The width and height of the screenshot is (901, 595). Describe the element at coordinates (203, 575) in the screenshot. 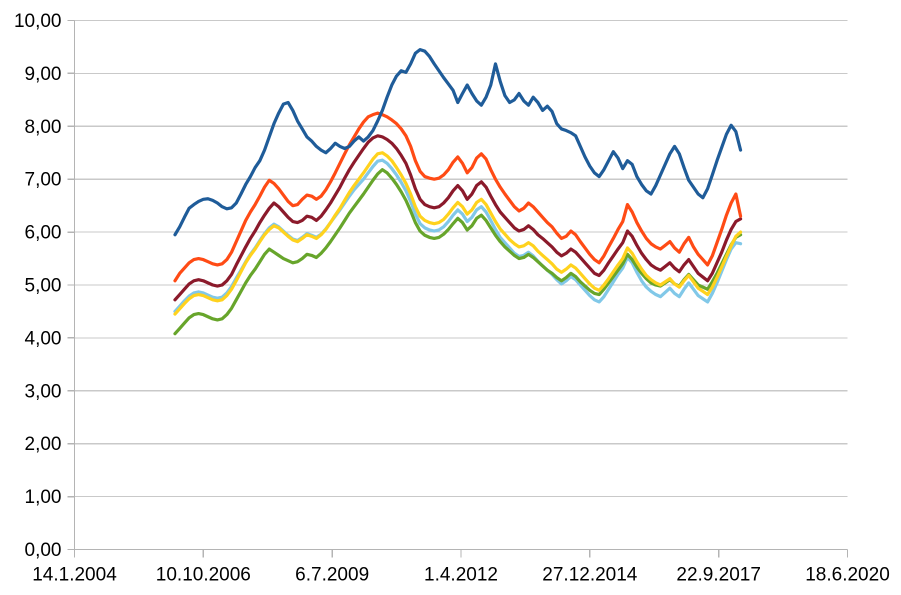

I see `x-tick-label: 10.10.2006` at that location.